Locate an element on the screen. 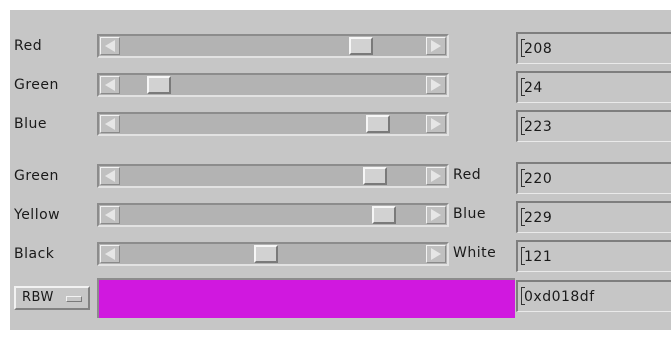  red-value-text: 208 is located at coordinates (538, 49).